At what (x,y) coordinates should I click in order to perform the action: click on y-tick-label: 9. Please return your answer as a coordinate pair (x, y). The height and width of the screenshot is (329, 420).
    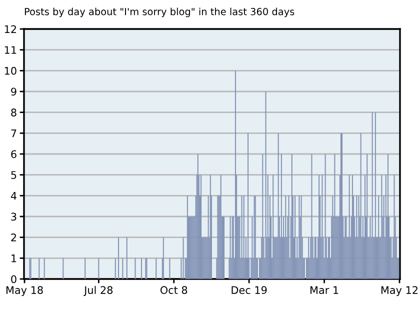
    Looking at the image, I should click on (13, 92).